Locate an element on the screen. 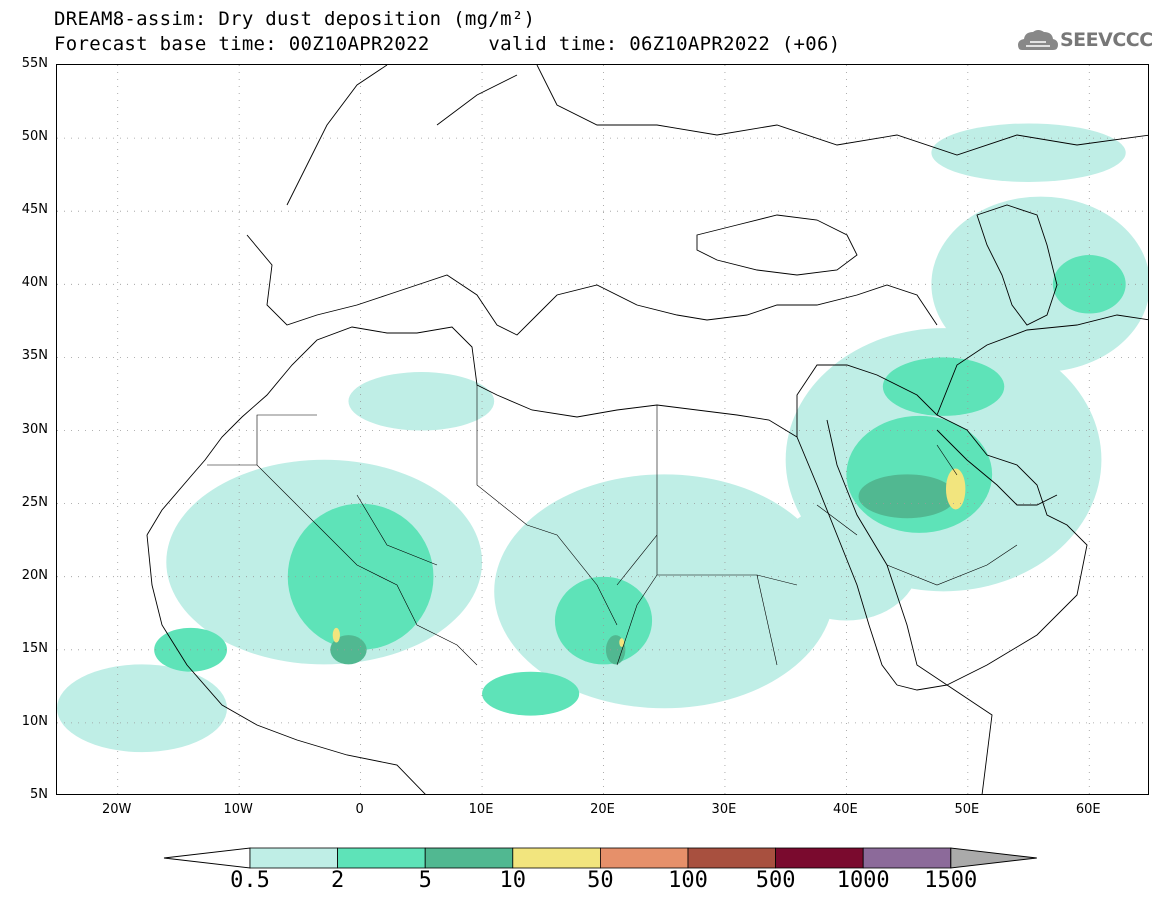  colorbar-level-label: 100 is located at coordinates (688, 880).